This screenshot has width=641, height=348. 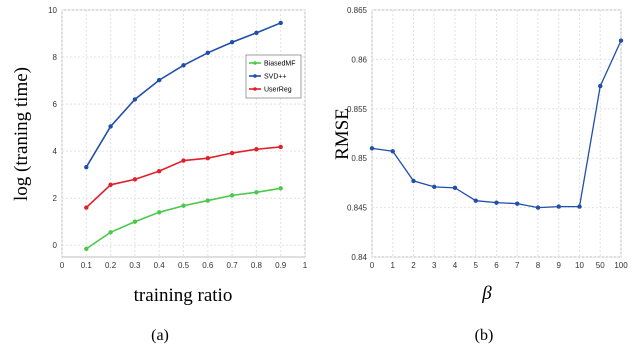 What do you see at coordinates (87, 265) in the screenshot?
I see `x-tick-label: 0.1` at bounding box center [87, 265].